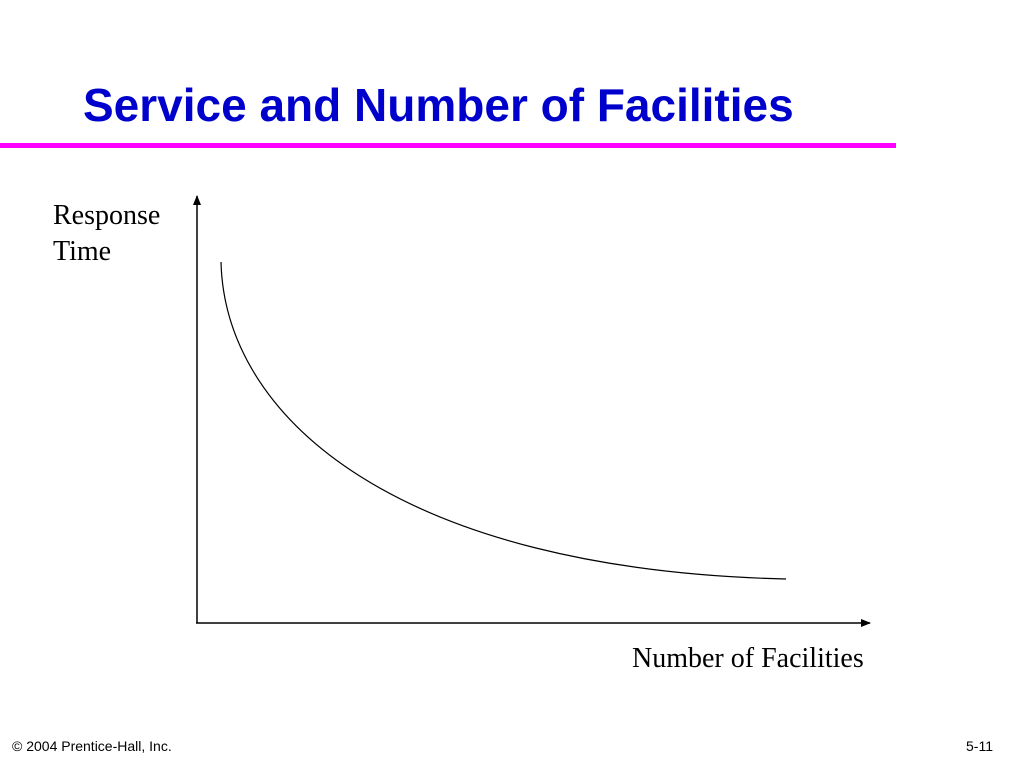 This screenshot has width=1024, height=768. What do you see at coordinates (748, 658) in the screenshot?
I see `x-axis-label: Number of Facilities` at bounding box center [748, 658].